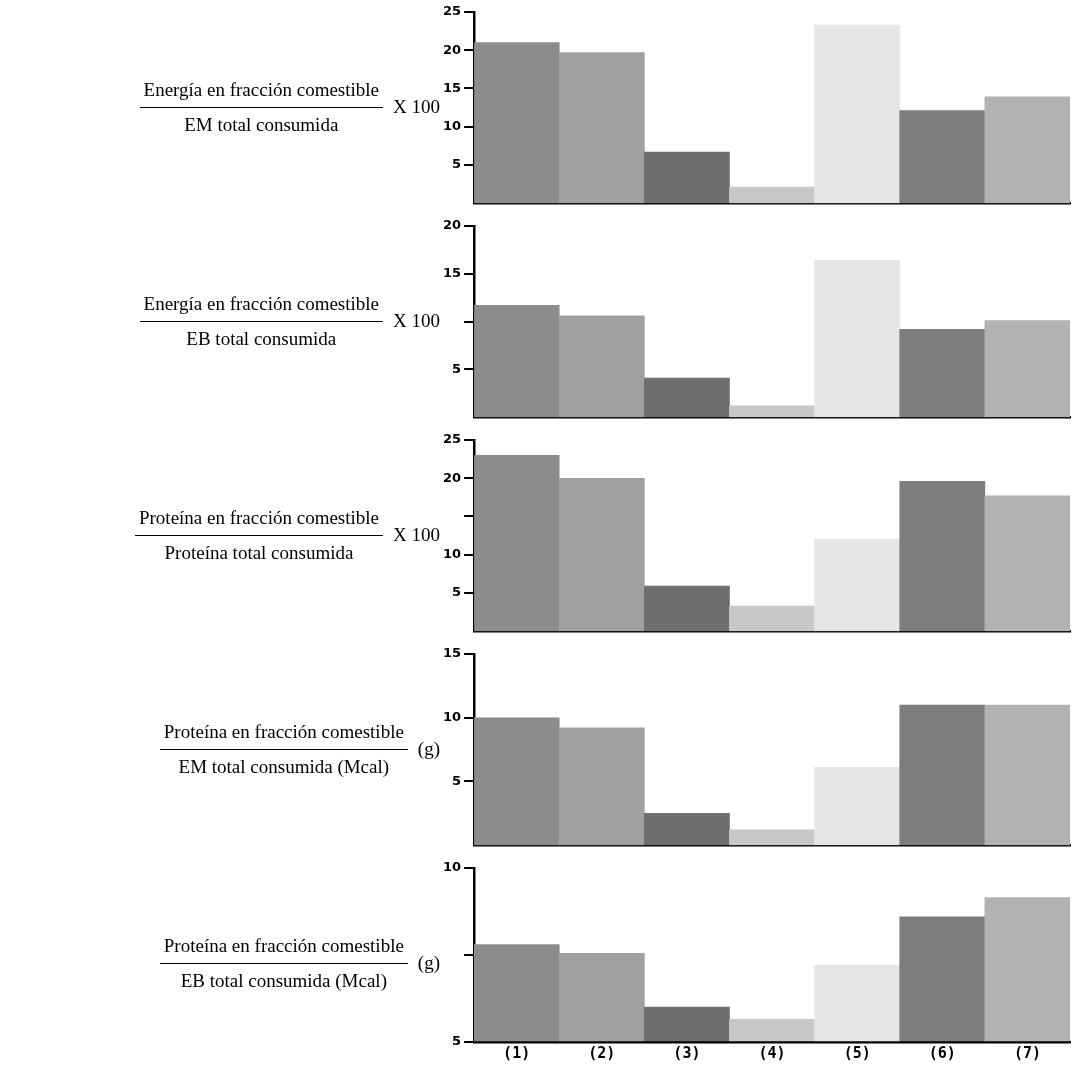 This screenshot has height=1083, width=1082. Describe the element at coordinates (301, 962) in the screenshot. I see `text: Proteína en fracción comestible EB total consumida (Mcal) (g)` at that location.